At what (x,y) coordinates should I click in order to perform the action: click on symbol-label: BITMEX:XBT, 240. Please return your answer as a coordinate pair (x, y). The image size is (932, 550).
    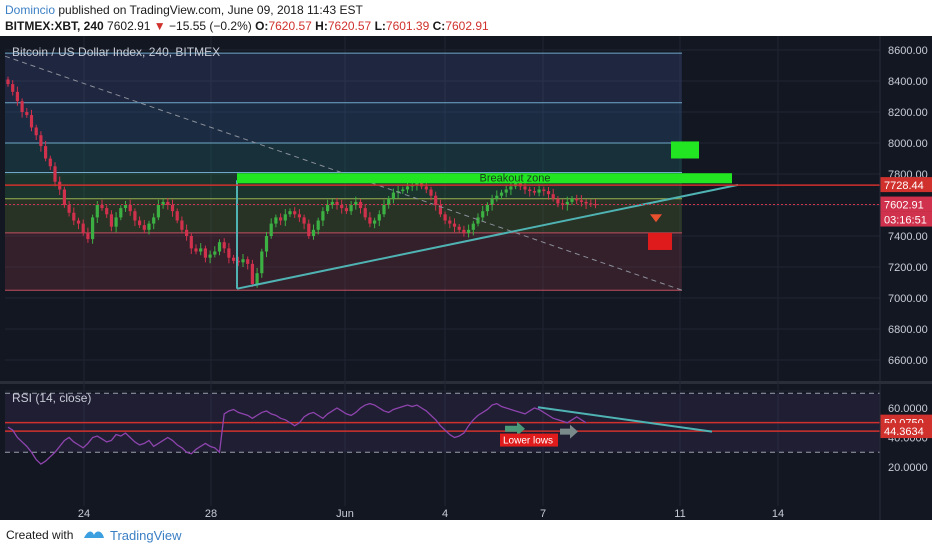
    Looking at the image, I should click on (54, 26).